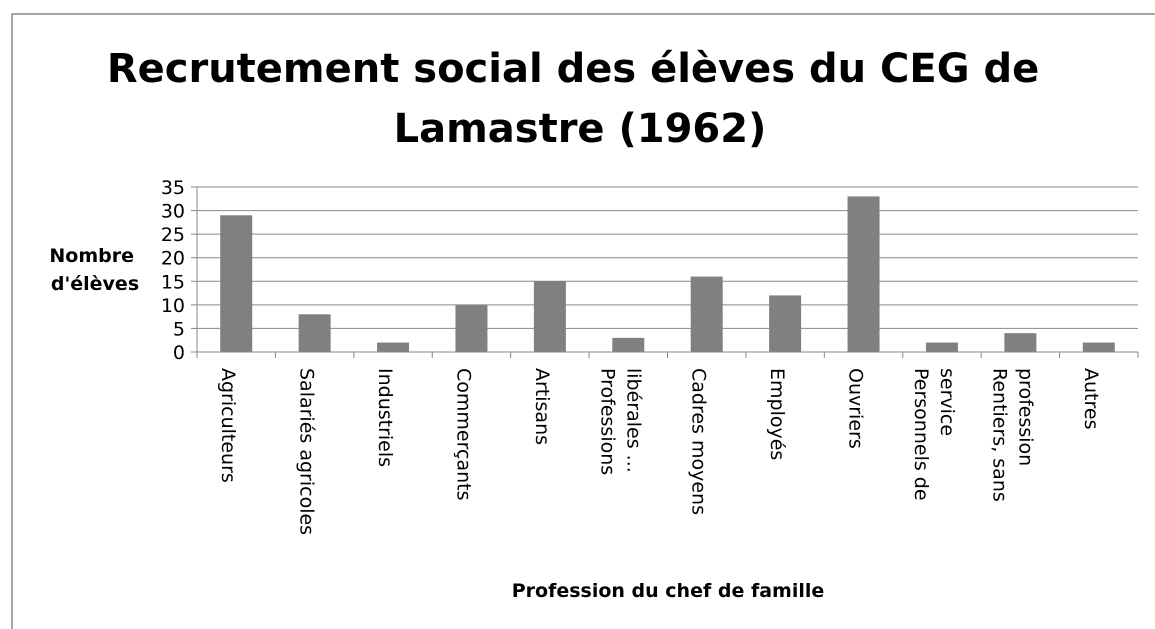 The width and height of the screenshot is (1155, 629). I want to click on x-tick-label: Industriels, so click(385, 417).